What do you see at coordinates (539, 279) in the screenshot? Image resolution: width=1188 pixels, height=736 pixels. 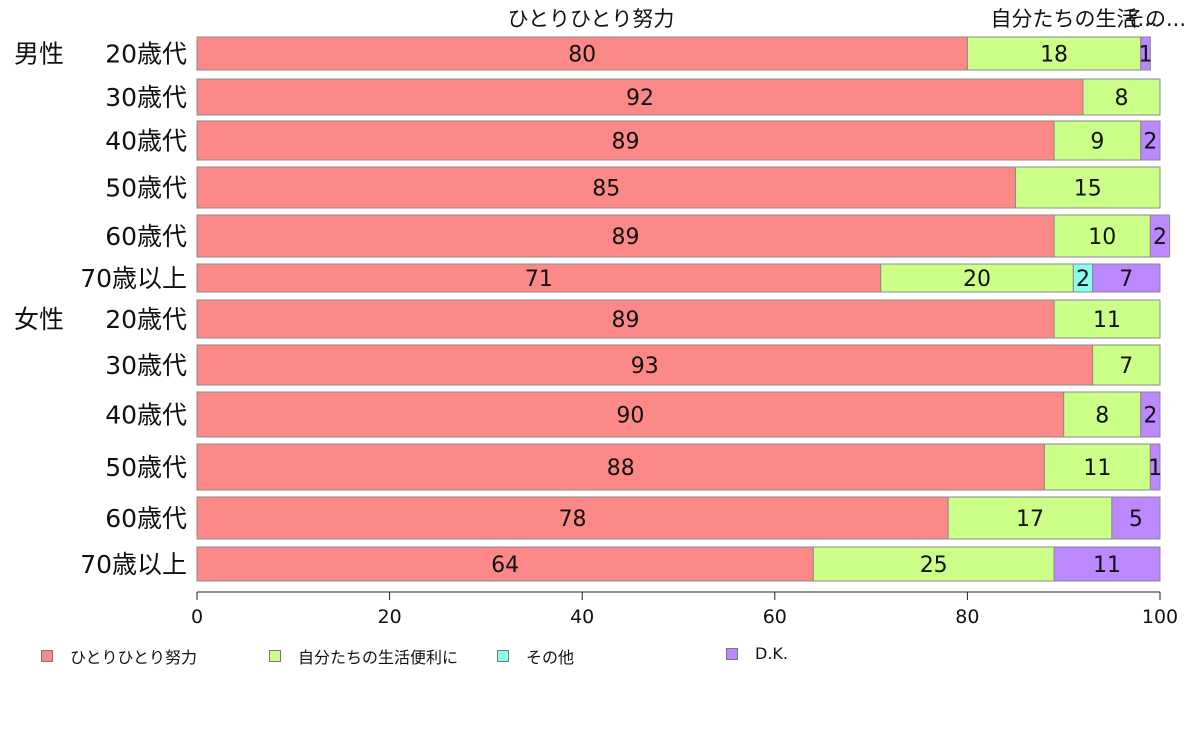 I see `data-label: 71` at bounding box center [539, 279].